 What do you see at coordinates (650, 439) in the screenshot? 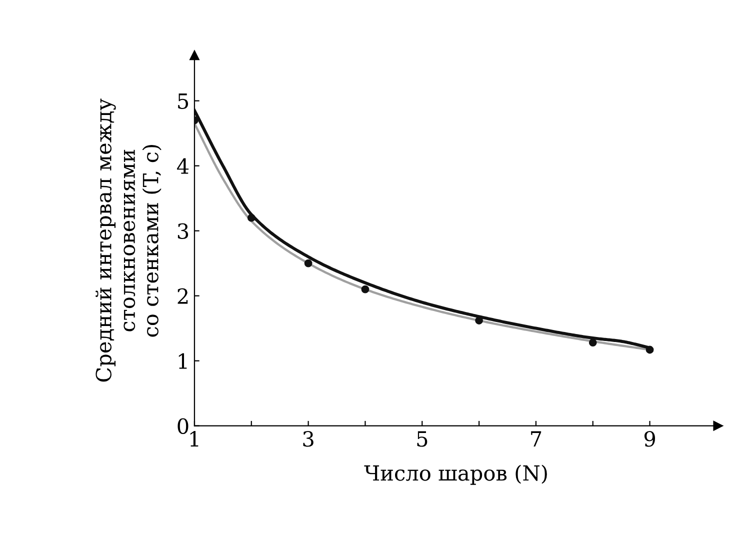
I see `x-tick-label: 9` at bounding box center [650, 439].